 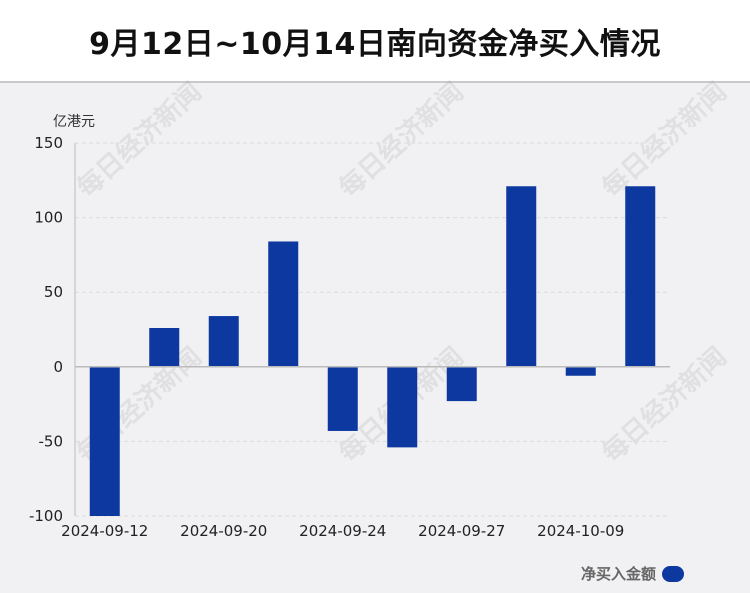 I want to click on chart-header: 9月12日~10月14日南向资金净买入情况, so click(x=375, y=41).